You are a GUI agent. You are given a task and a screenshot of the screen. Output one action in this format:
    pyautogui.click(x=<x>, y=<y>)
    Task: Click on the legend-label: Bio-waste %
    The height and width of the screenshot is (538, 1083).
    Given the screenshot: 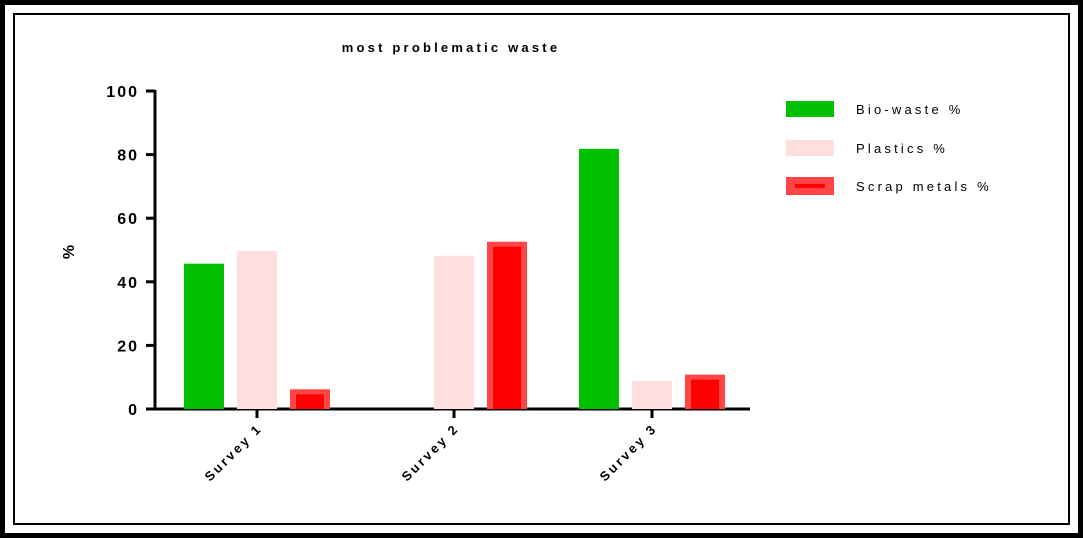 What is the action you would take?
    pyautogui.click(x=909, y=109)
    